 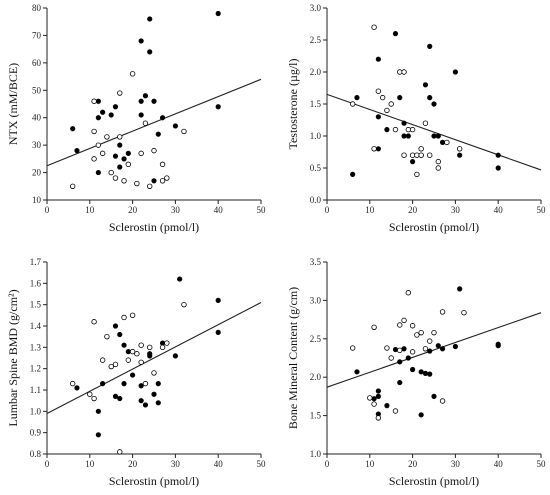 What do you see at coordinates (219, 464) in the screenshot?
I see `x-tick-label: 40` at bounding box center [219, 464].